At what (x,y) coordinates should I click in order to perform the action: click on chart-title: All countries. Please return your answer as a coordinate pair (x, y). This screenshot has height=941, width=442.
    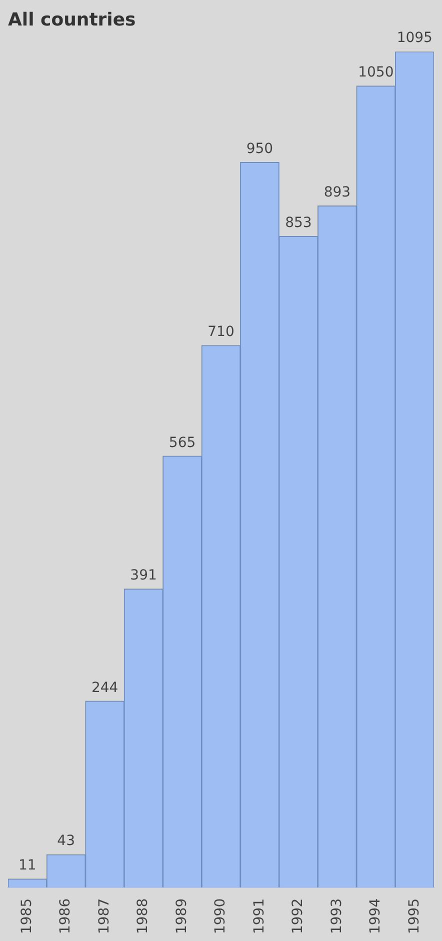
    Looking at the image, I should click on (72, 19).